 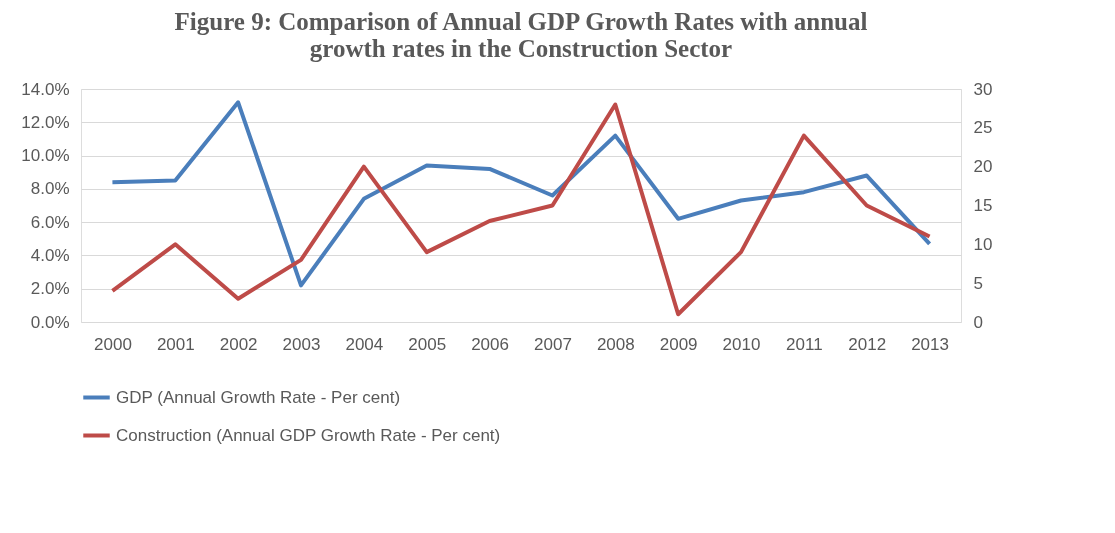 I want to click on y-tick-label: 4.0%, so click(x=50, y=255).